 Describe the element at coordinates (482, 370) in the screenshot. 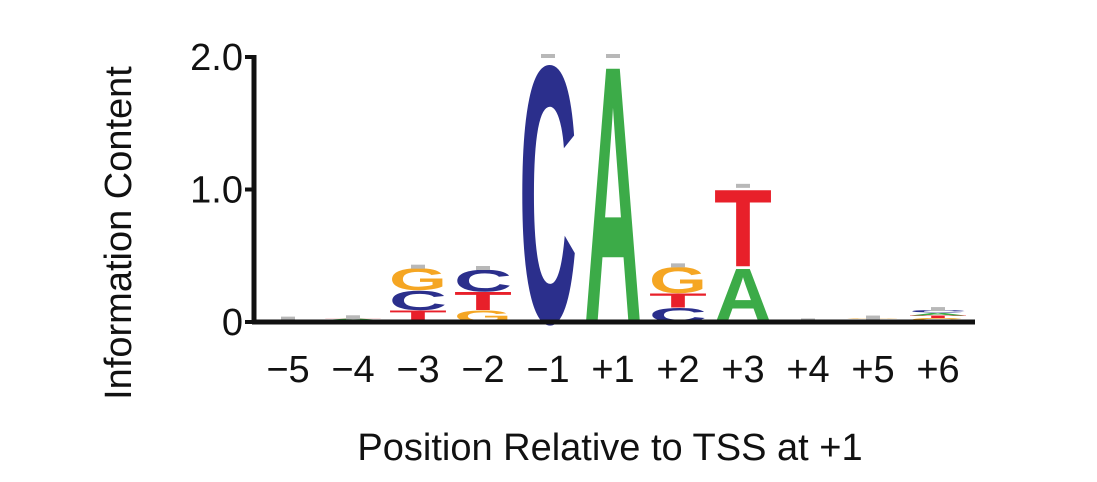

I see `x-tick-label: −2` at that location.